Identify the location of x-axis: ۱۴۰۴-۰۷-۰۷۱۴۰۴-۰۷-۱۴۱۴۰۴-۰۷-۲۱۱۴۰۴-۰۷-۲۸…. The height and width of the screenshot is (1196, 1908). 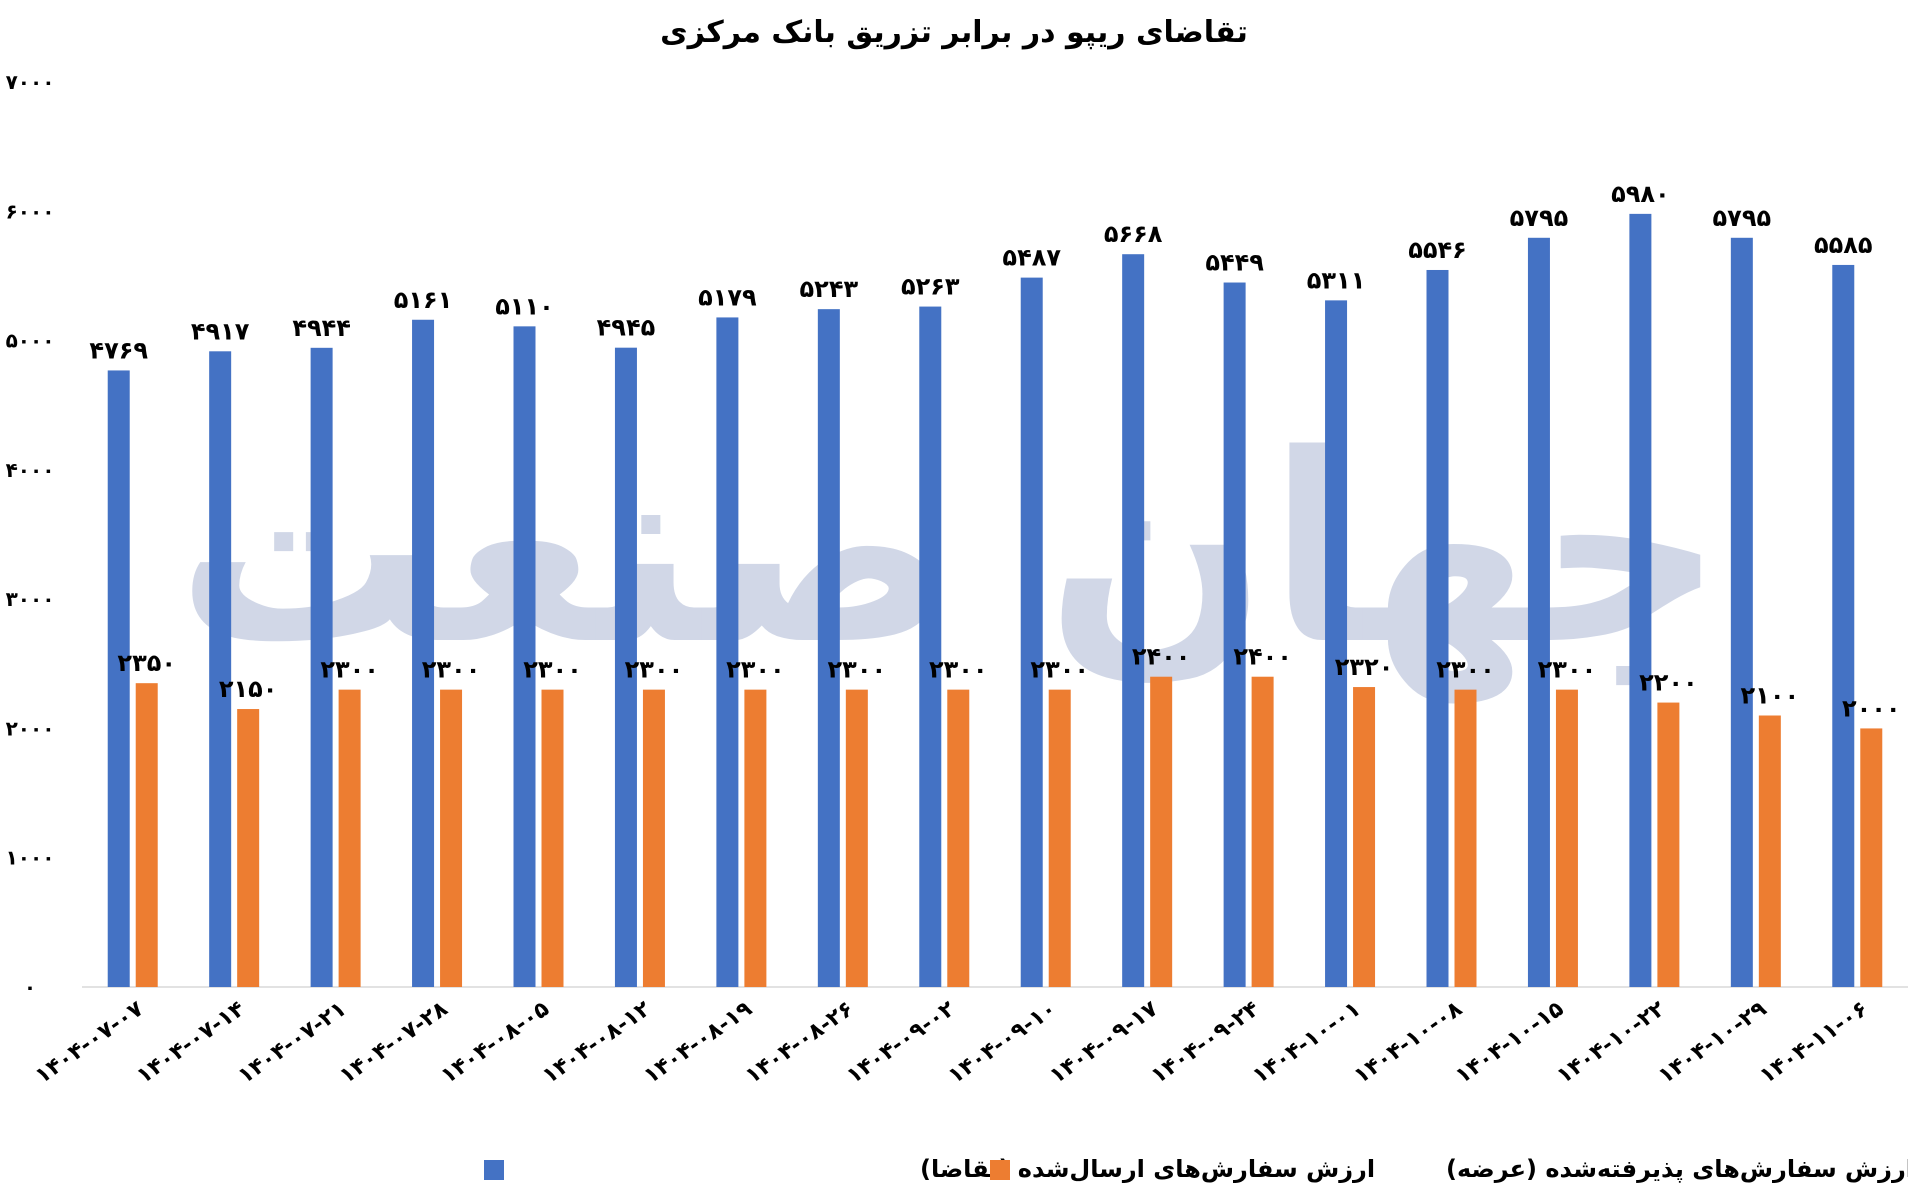
(952, 1042).